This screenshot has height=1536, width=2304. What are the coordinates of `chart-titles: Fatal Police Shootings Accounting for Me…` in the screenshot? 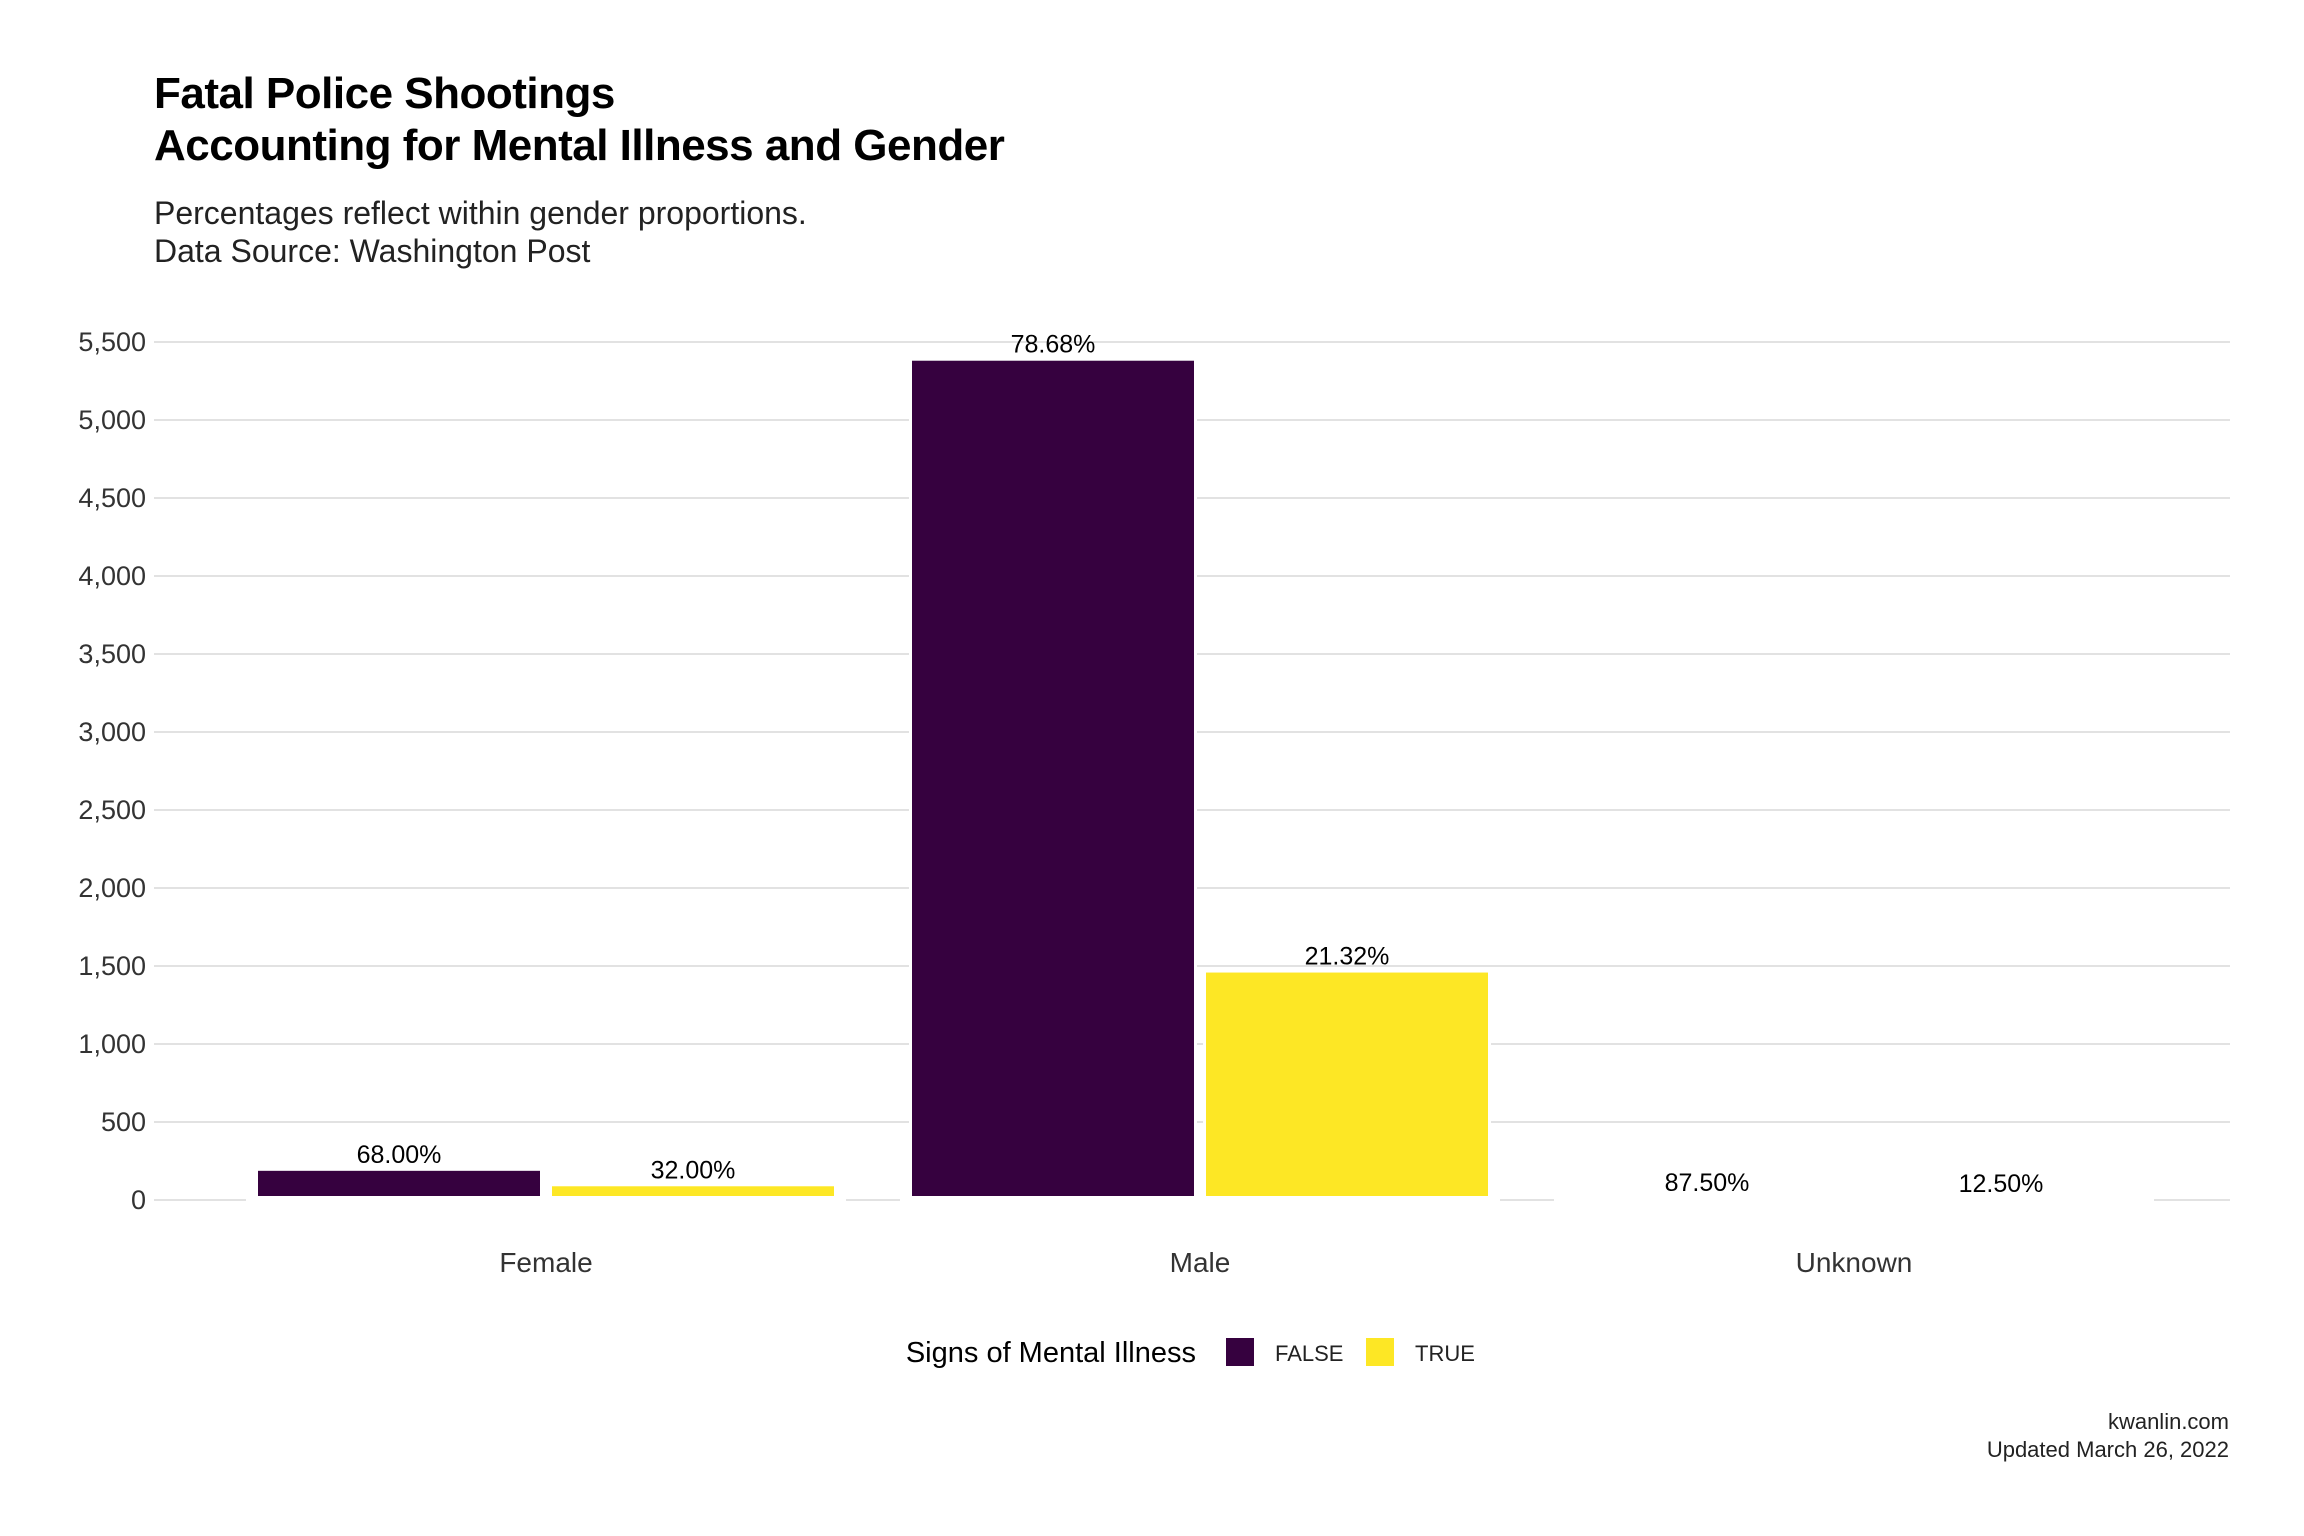 It's located at (579, 169).